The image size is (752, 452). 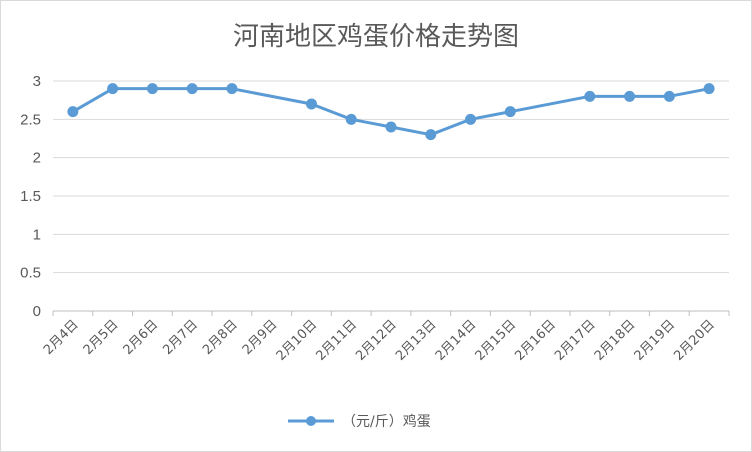 I want to click on x-tick-label: 2月11日, so click(x=337, y=340).